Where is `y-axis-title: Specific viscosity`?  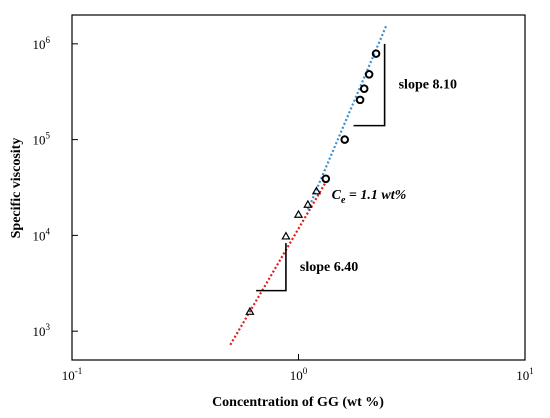
y-axis-title: Specific viscosity is located at coordinates (16, 188).